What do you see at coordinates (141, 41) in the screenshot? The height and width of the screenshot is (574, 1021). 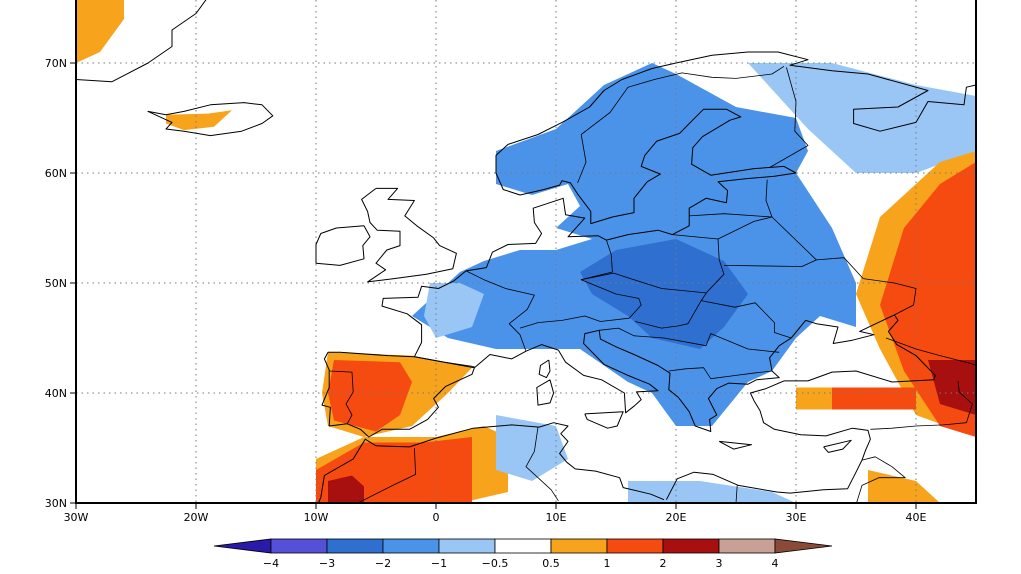 I see `coastline-greenland` at bounding box center [141, 41].